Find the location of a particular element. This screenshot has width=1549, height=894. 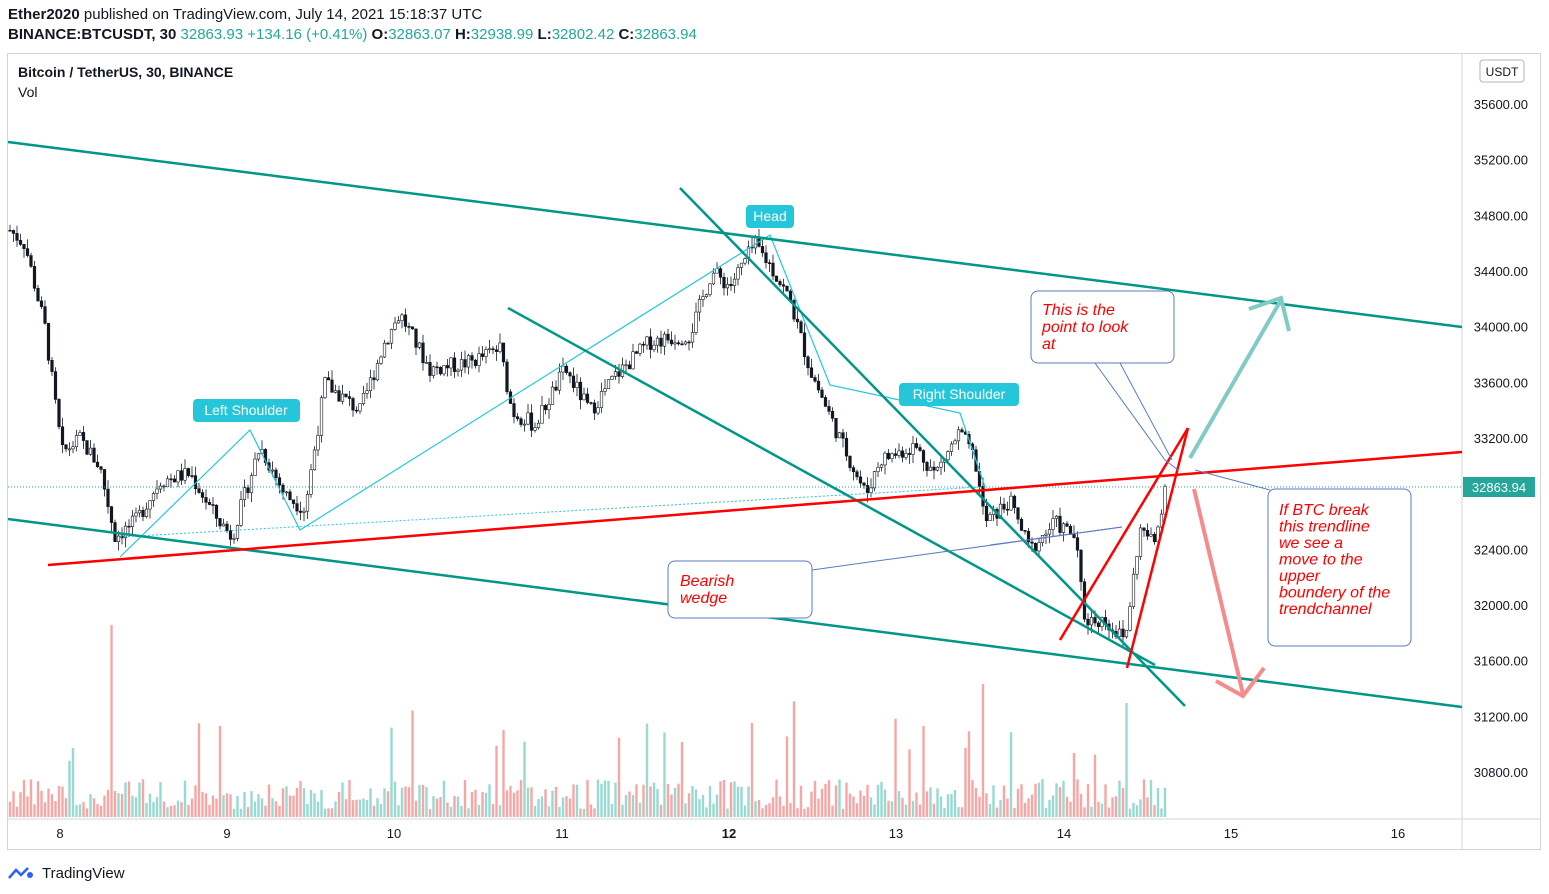

open-value: 32863.07 is located at coordinates (419, 34).